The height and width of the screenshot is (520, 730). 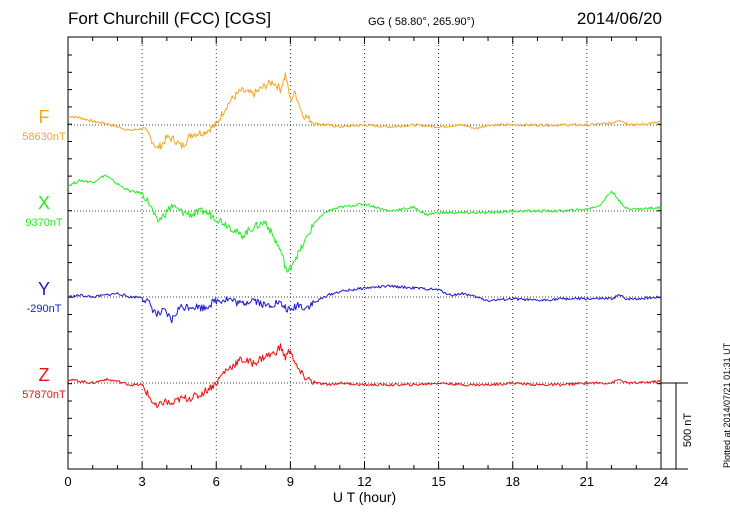 What do you see at coordinates (587, 481) in the screenshot?
I see `x-tick-label: 21` at bounding box center [587, 481].